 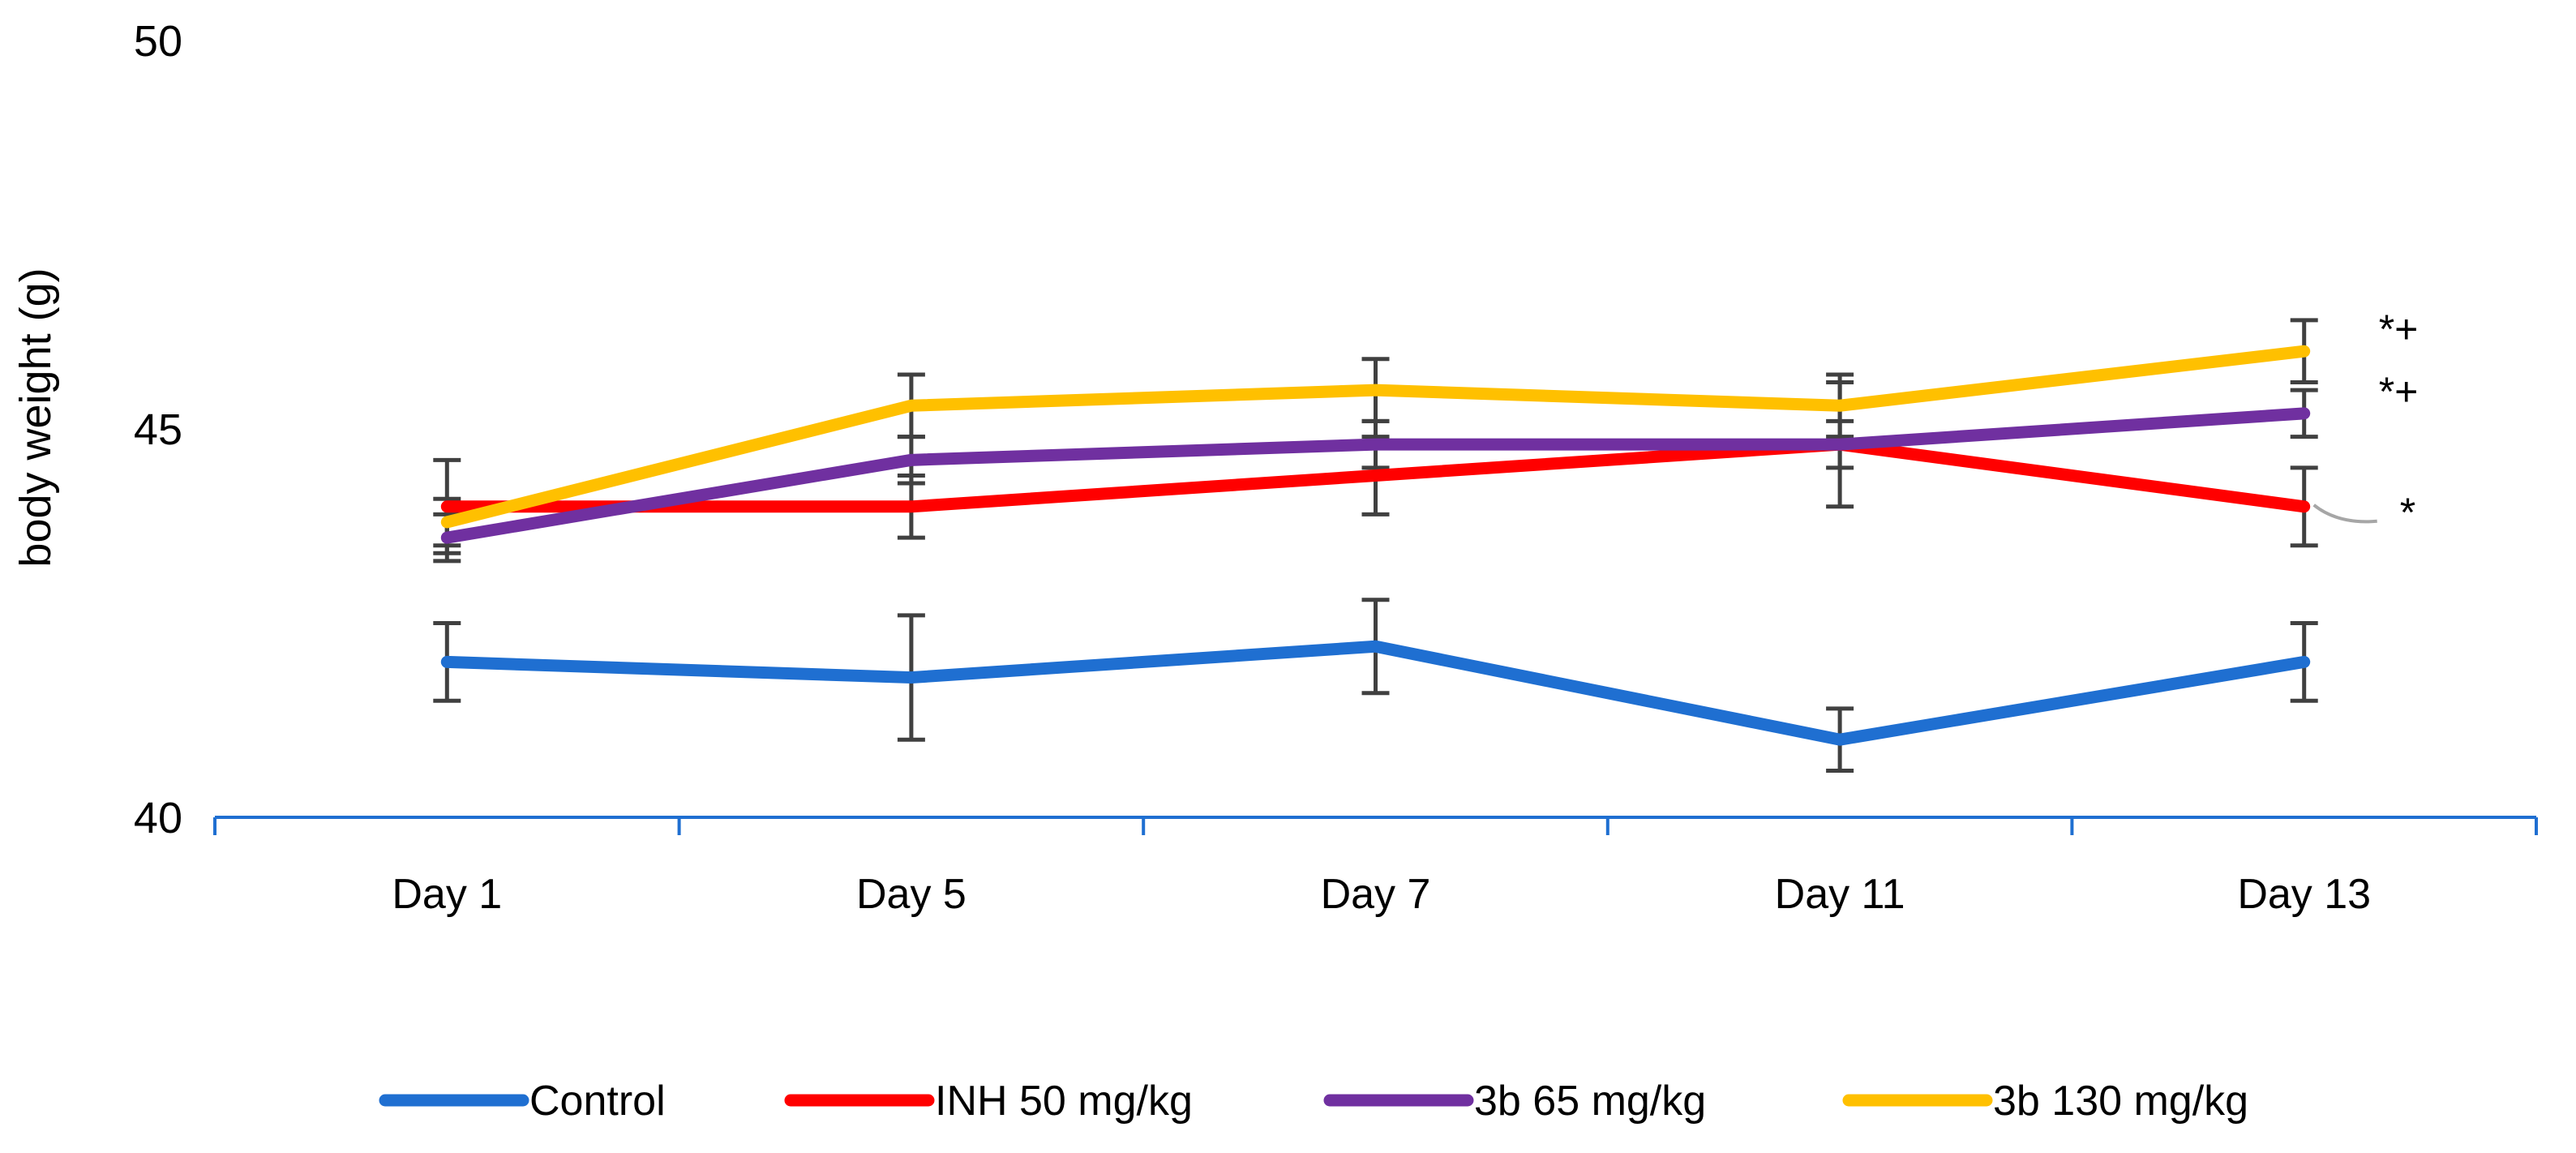 I want to click on x-tick-label: Day 7, so click(x=1376, y=894).